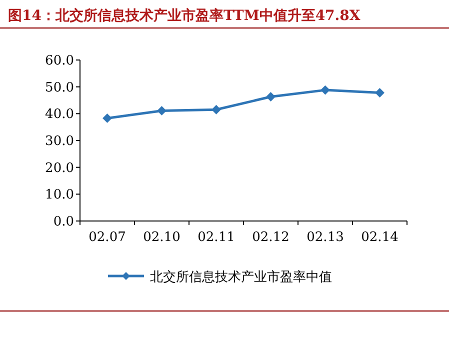 Image resolution: width=449 pixels, height=344 pixels. I want to click on x-tick-label: 02.07, so click(107, 237).